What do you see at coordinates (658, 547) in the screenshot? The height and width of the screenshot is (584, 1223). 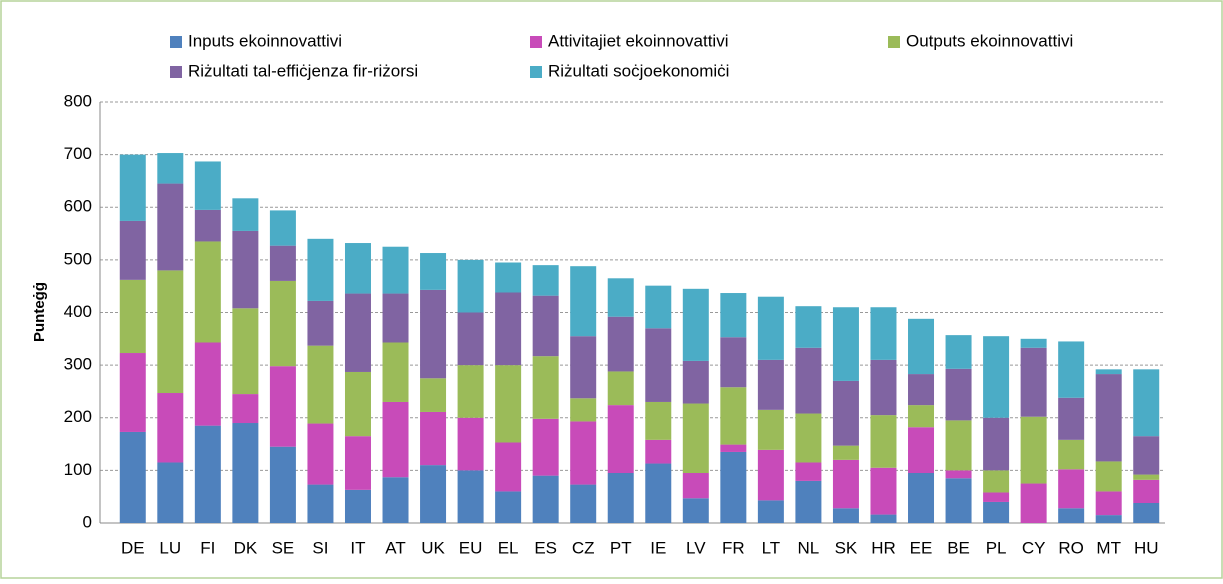 I see `x-tick-label: IE` at bounding box center [658, 547].